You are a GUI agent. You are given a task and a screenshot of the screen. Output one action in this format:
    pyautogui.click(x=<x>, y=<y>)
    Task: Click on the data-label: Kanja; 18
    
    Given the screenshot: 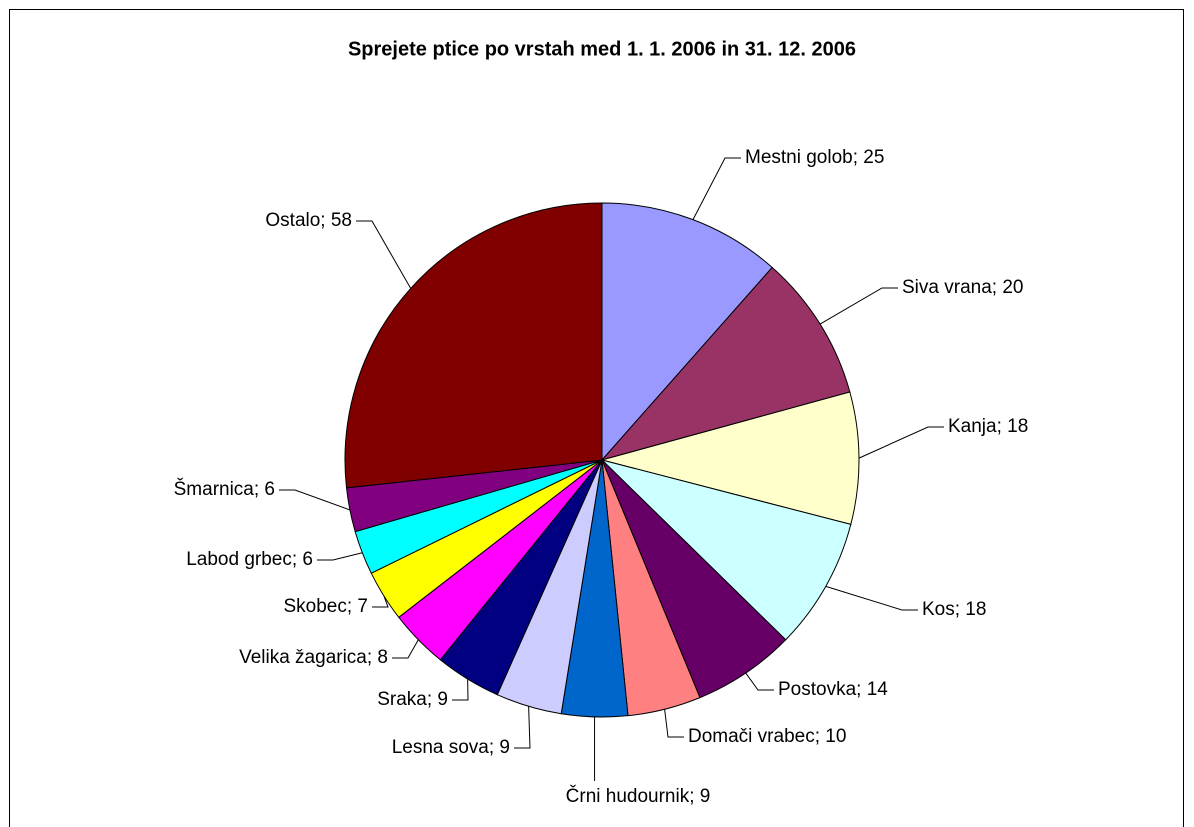 What is the action you would take?
    pyautogui.click(x=988, y=426)
    